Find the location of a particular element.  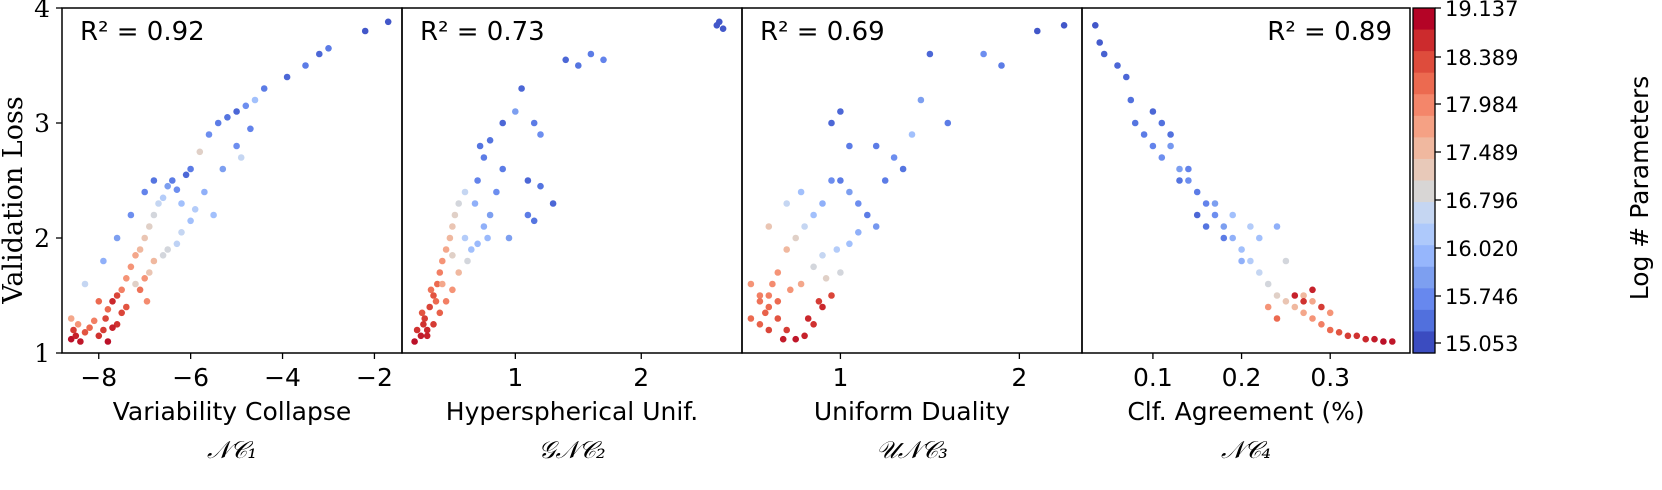

x-tick-label: 2 is located at coordinates (1019, 377).